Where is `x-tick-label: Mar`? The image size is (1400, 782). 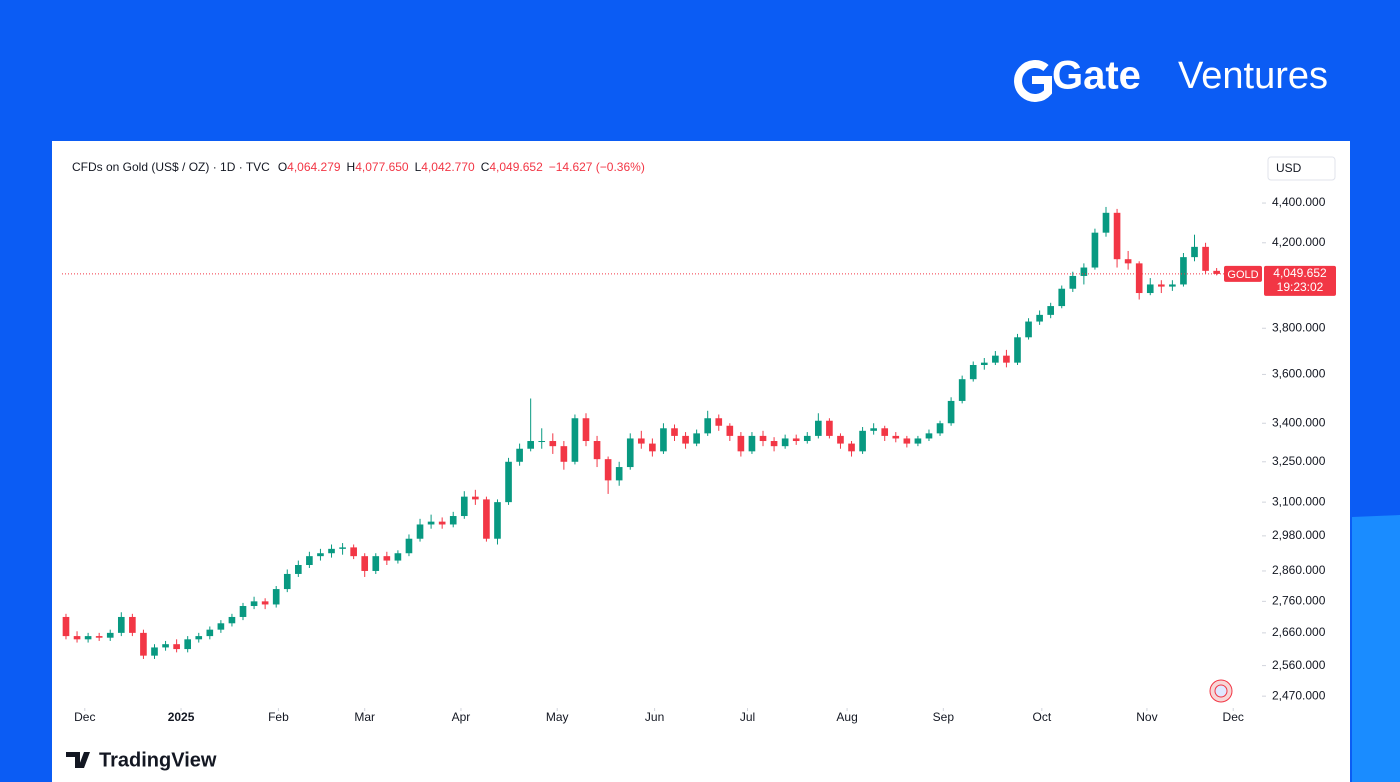
x-tick-label: Mar is located at coordinates (364, 717).